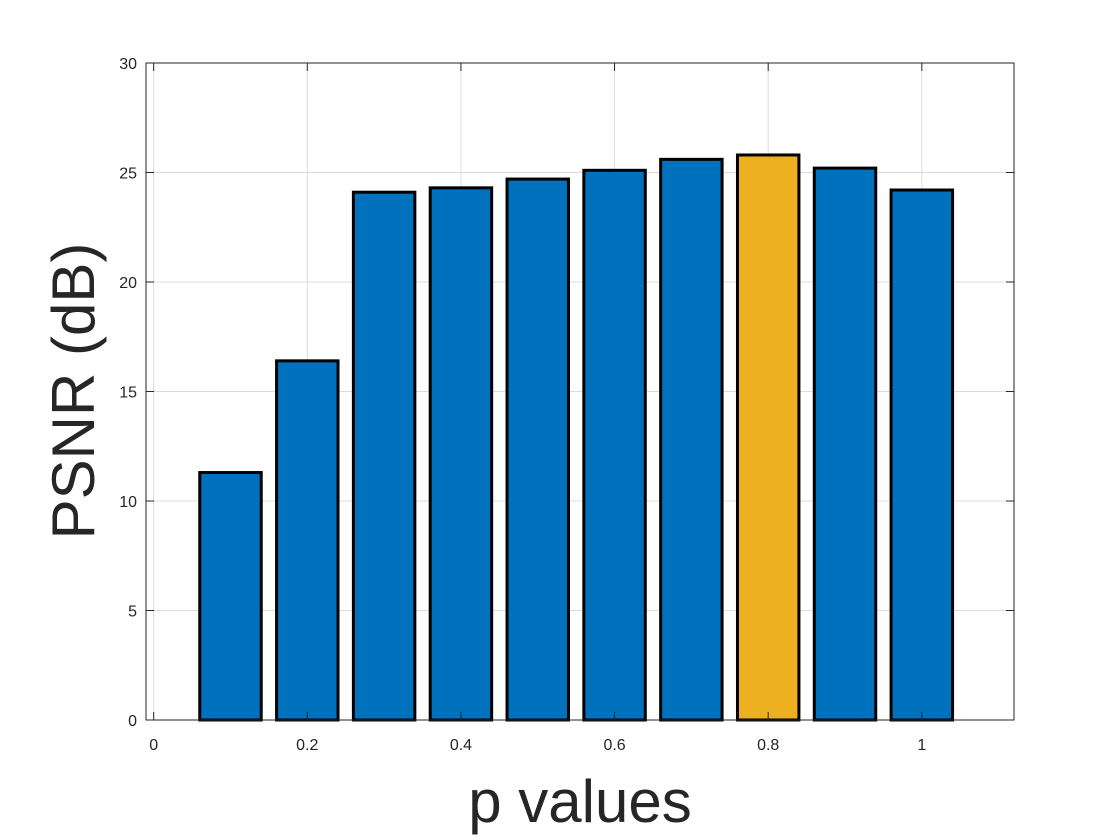 The height and width of the screenshot is (840, 1120). Describe the element at coordinates (307, 745) in the screenshot. I see `x-tick-label: 0.2` at that location.